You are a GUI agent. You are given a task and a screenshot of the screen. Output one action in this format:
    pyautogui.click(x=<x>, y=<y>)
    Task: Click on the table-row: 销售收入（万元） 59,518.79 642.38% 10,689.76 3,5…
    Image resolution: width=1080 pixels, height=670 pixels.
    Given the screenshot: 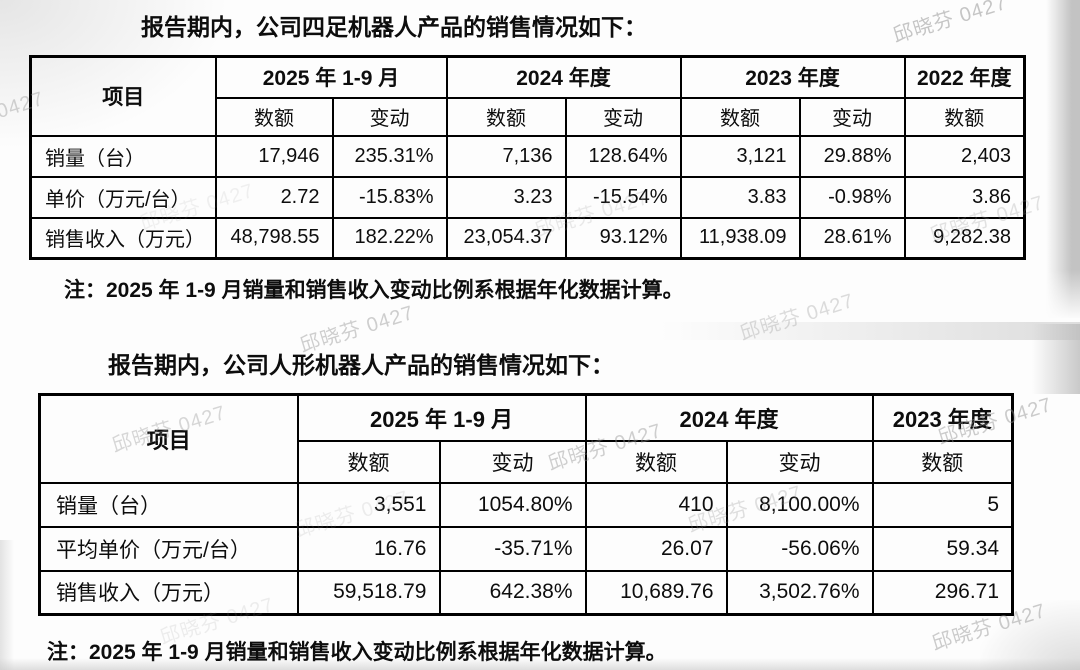 What is the action you would take?
    pyautogui.click(x=526, y=592)
    